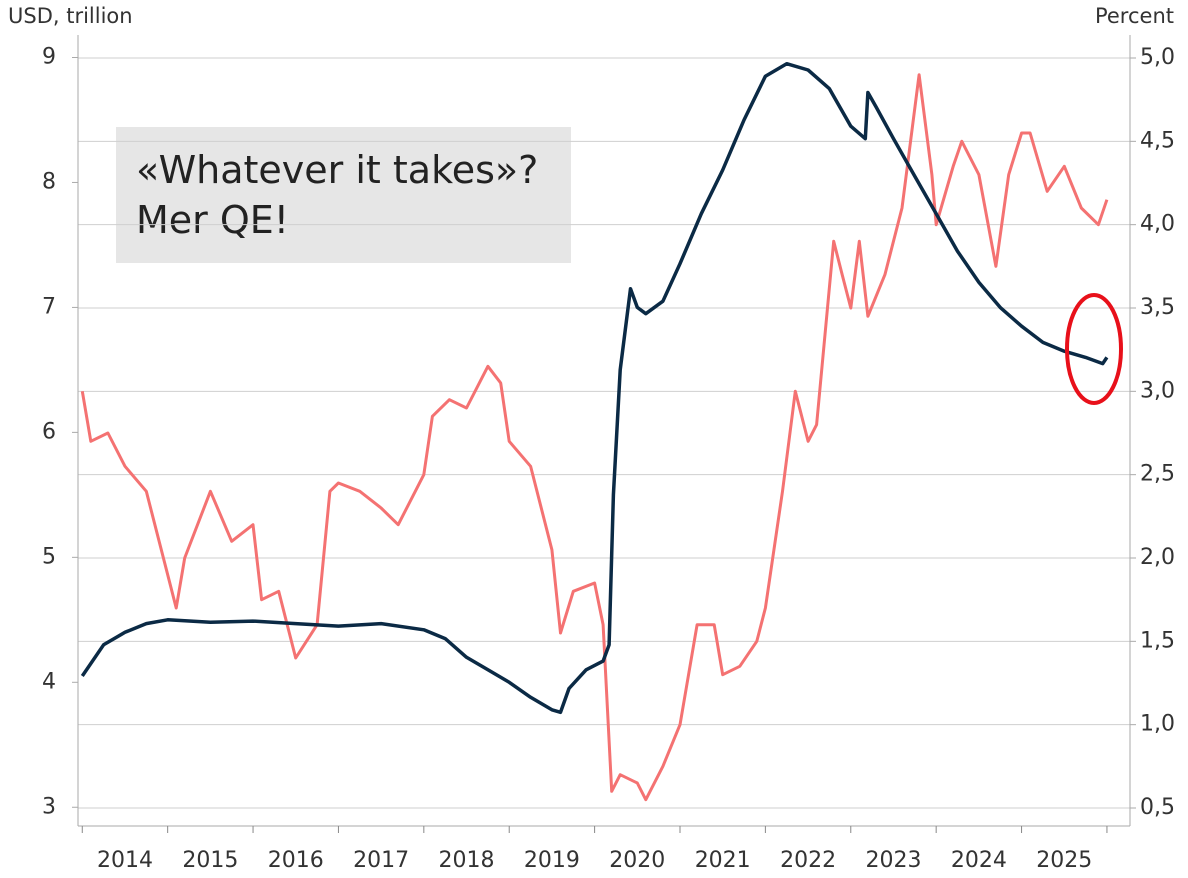  What do you see at coordinates (1157, 640) in the screenshot?
I see `y2-tick-label: 1,5` at bounding box center [1157, 640].